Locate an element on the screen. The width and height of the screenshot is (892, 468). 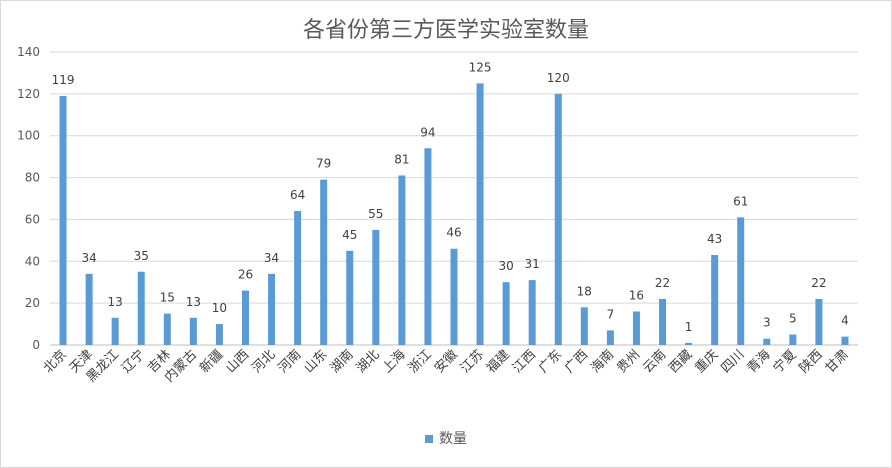
data-label: 15 is located at coordinates (167, 298).